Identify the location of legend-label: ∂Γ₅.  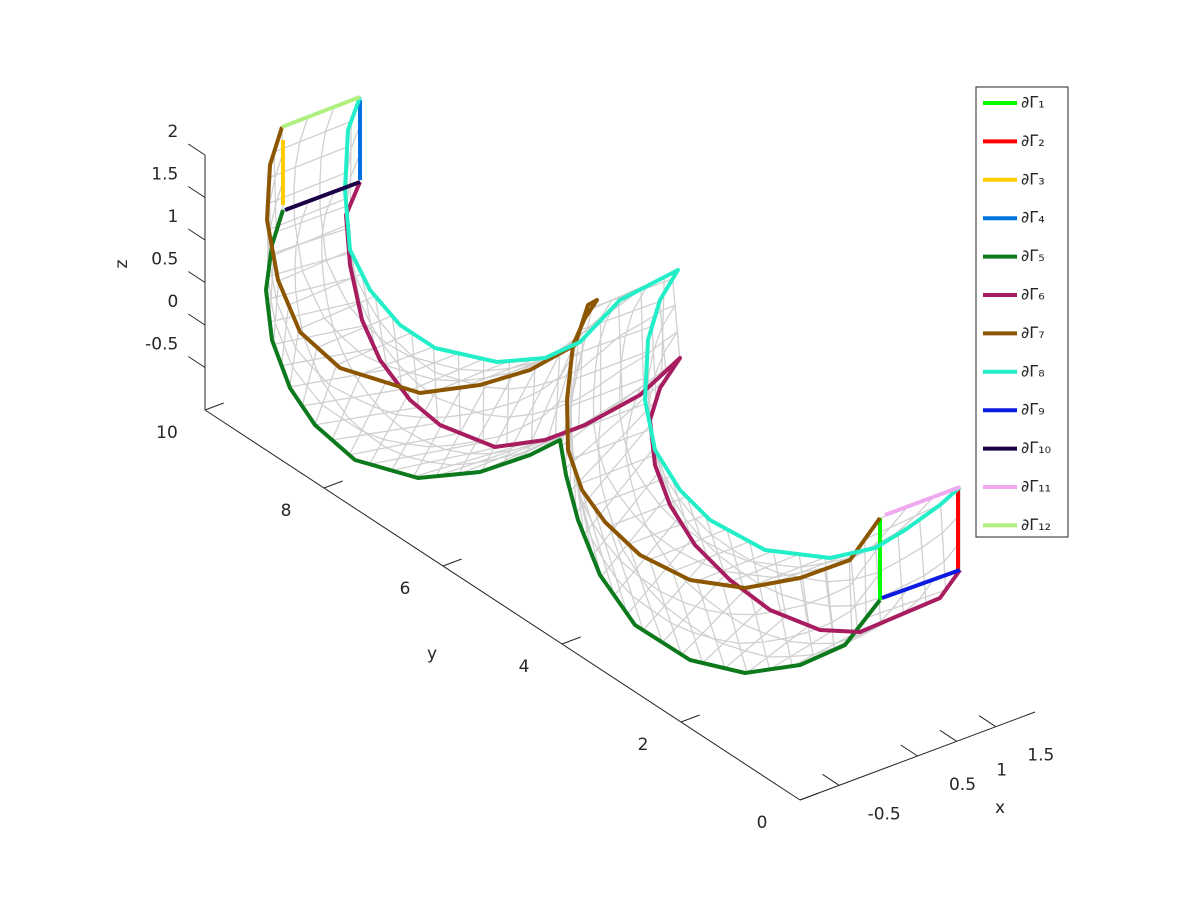
(1033, 255).